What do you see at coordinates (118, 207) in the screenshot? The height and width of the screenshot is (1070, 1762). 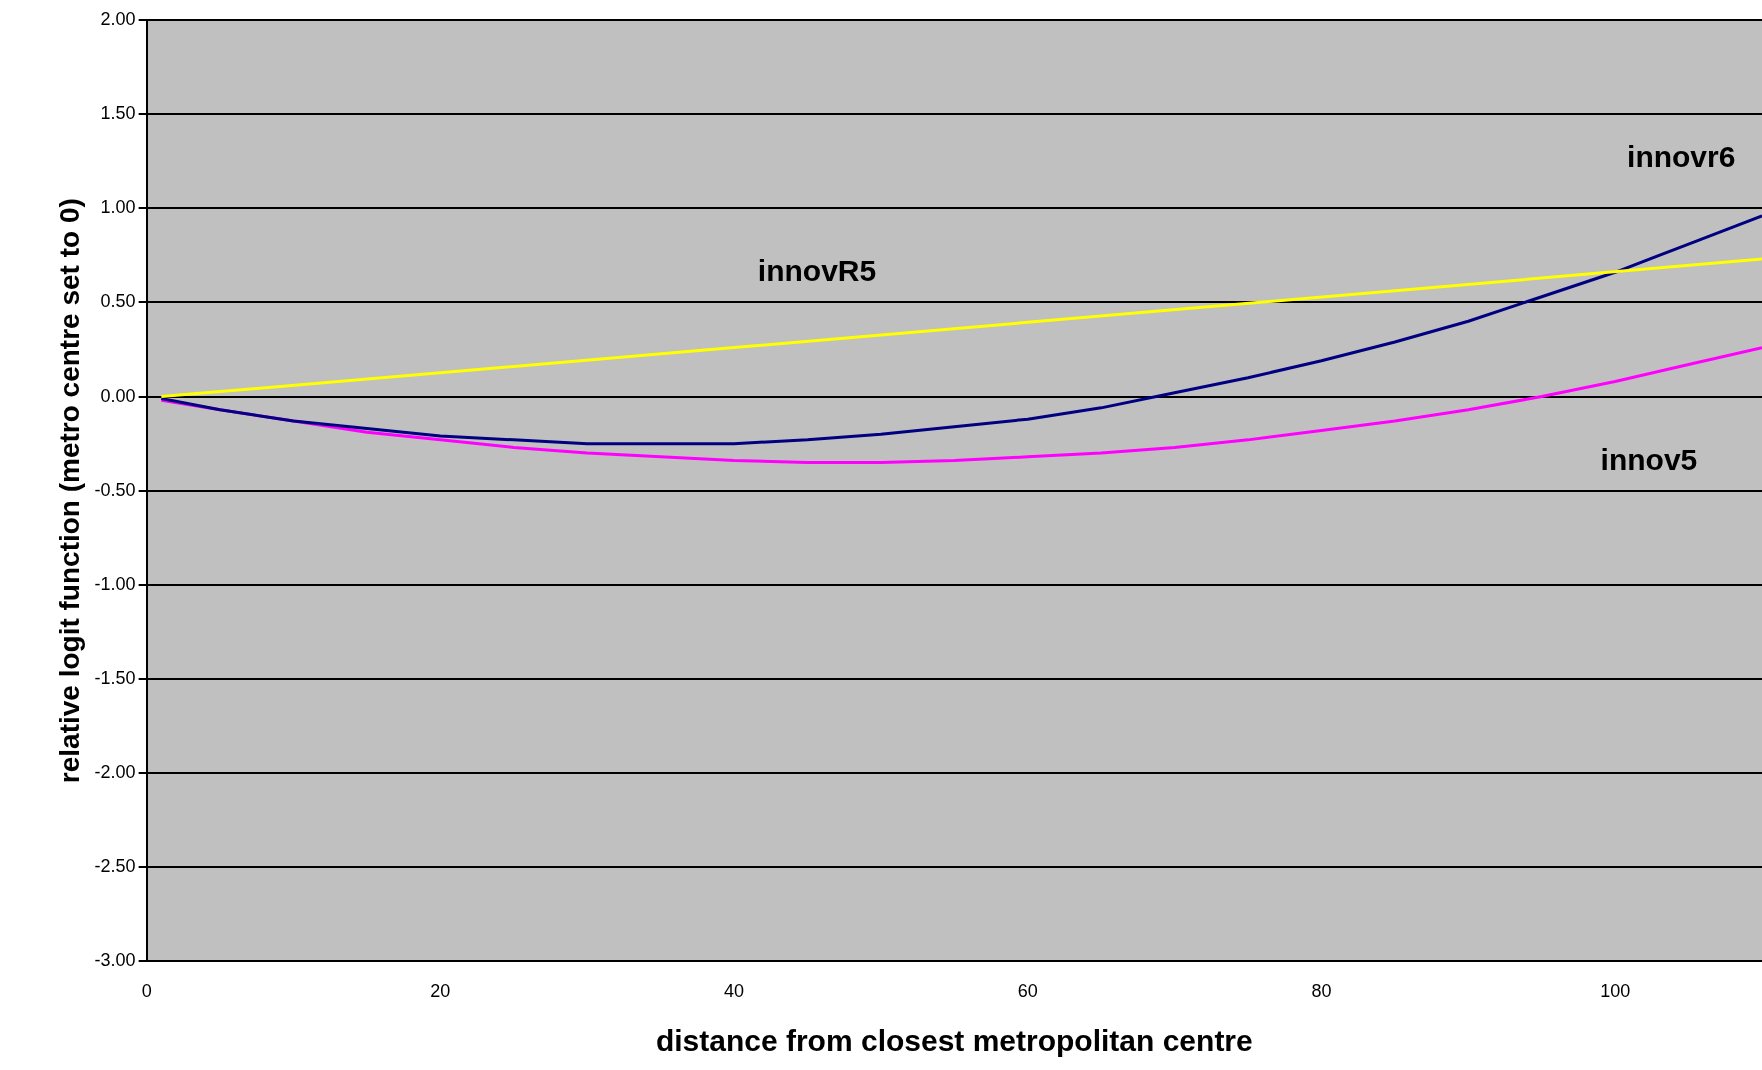 I see `y-tick-label: 1.00` at bounding box center [118, 207].